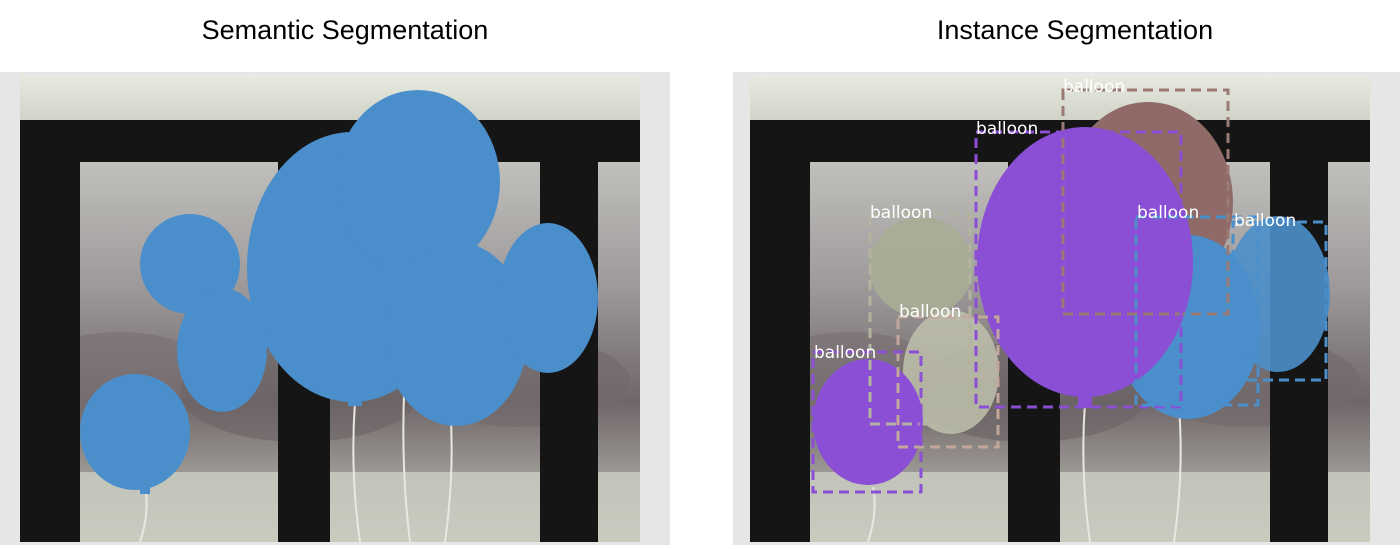  Describe the element at coordinates (345, 30) in the screenshot. I see `semantic-segmentation-title: Semantic Segmentation` at that location.